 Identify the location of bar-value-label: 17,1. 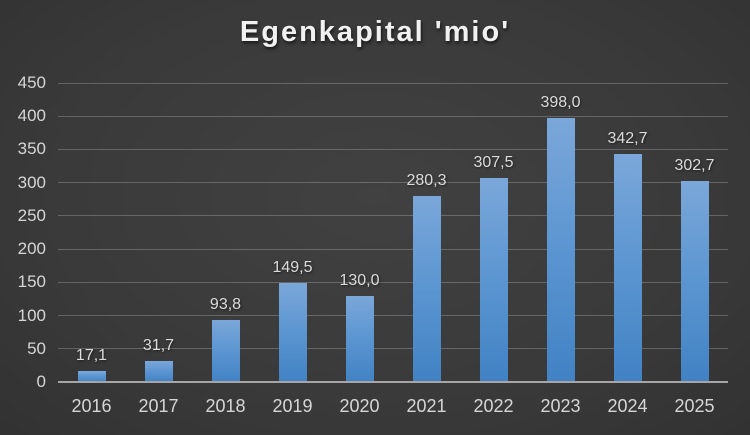
(91, 355).